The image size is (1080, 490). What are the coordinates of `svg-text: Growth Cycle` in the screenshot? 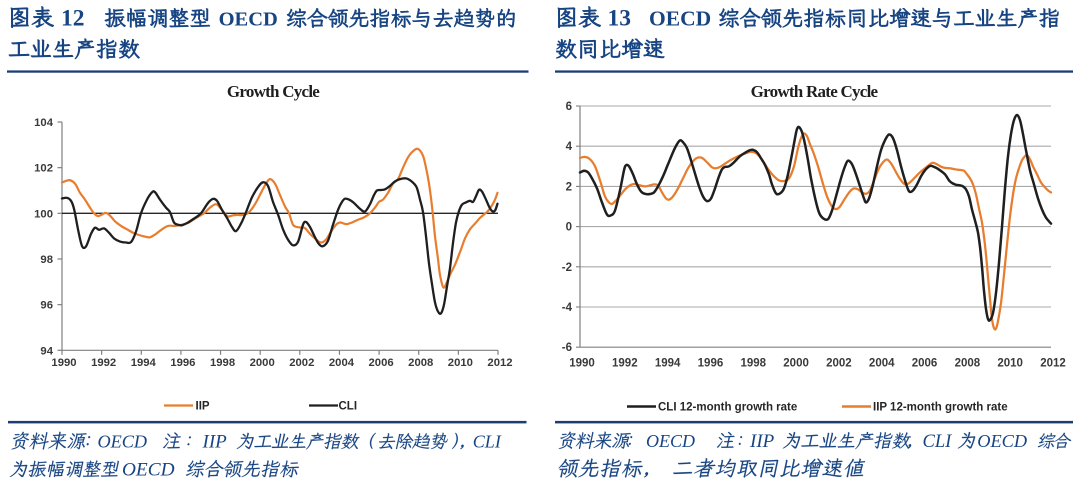 It's located at (273, 91).